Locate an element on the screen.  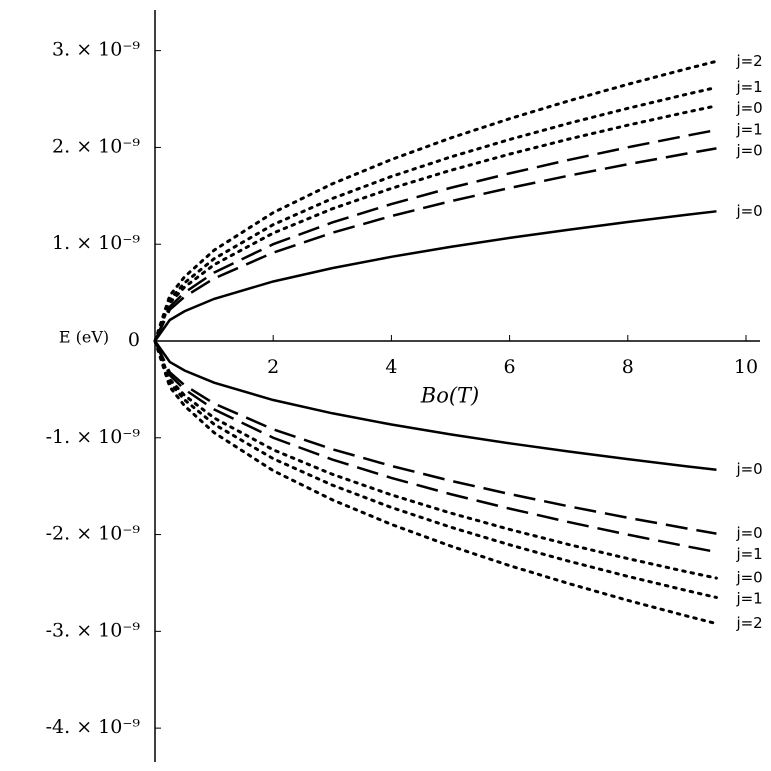
x-tick-label: 10 is located at coordinates (746, 367).